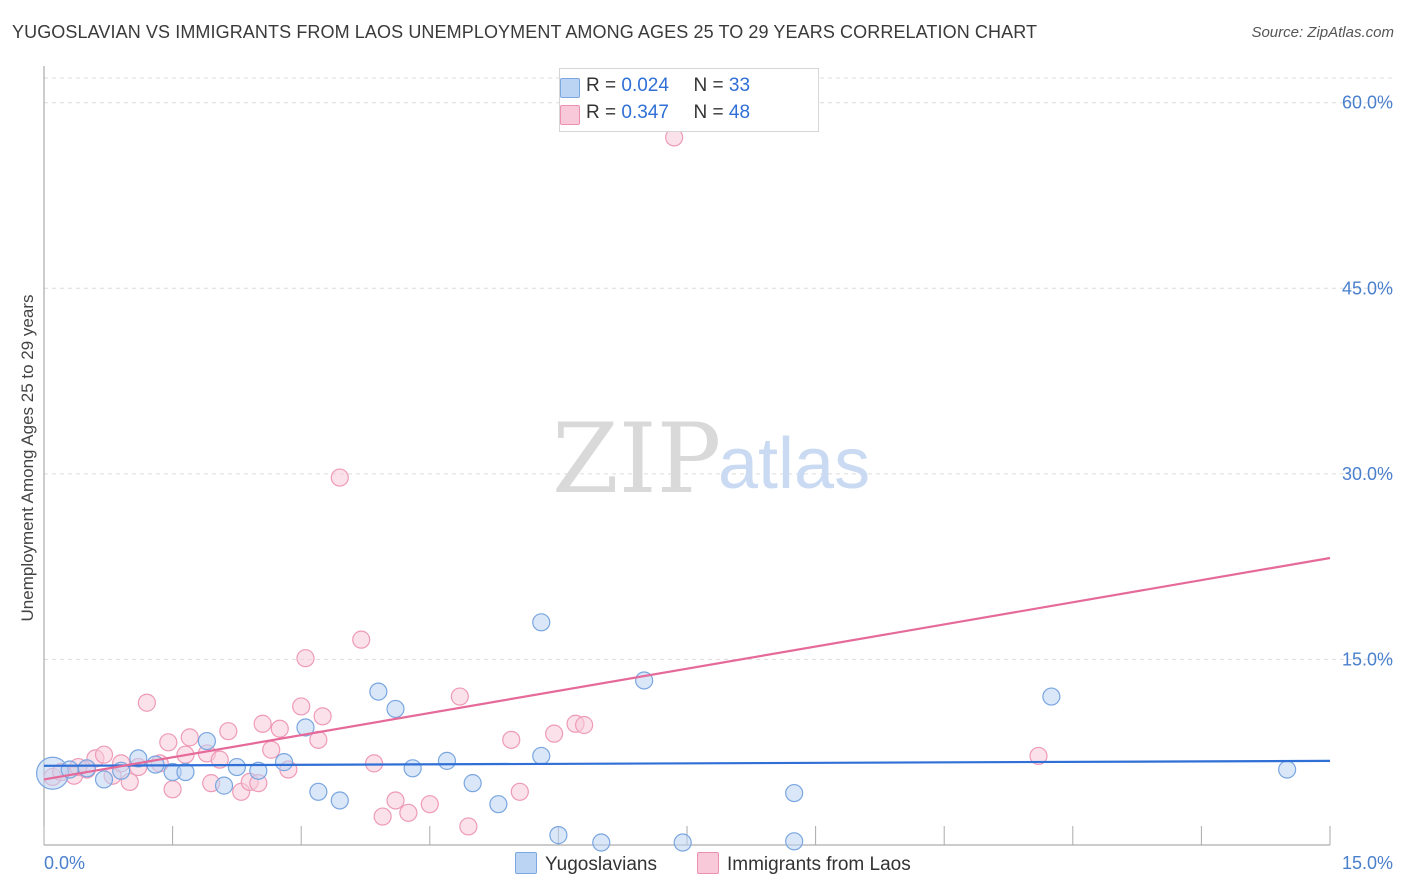 This screenshot has width=1406, height=892. I want to click on legend-item-laos: Immigrants from Laos, so click(804, 864).